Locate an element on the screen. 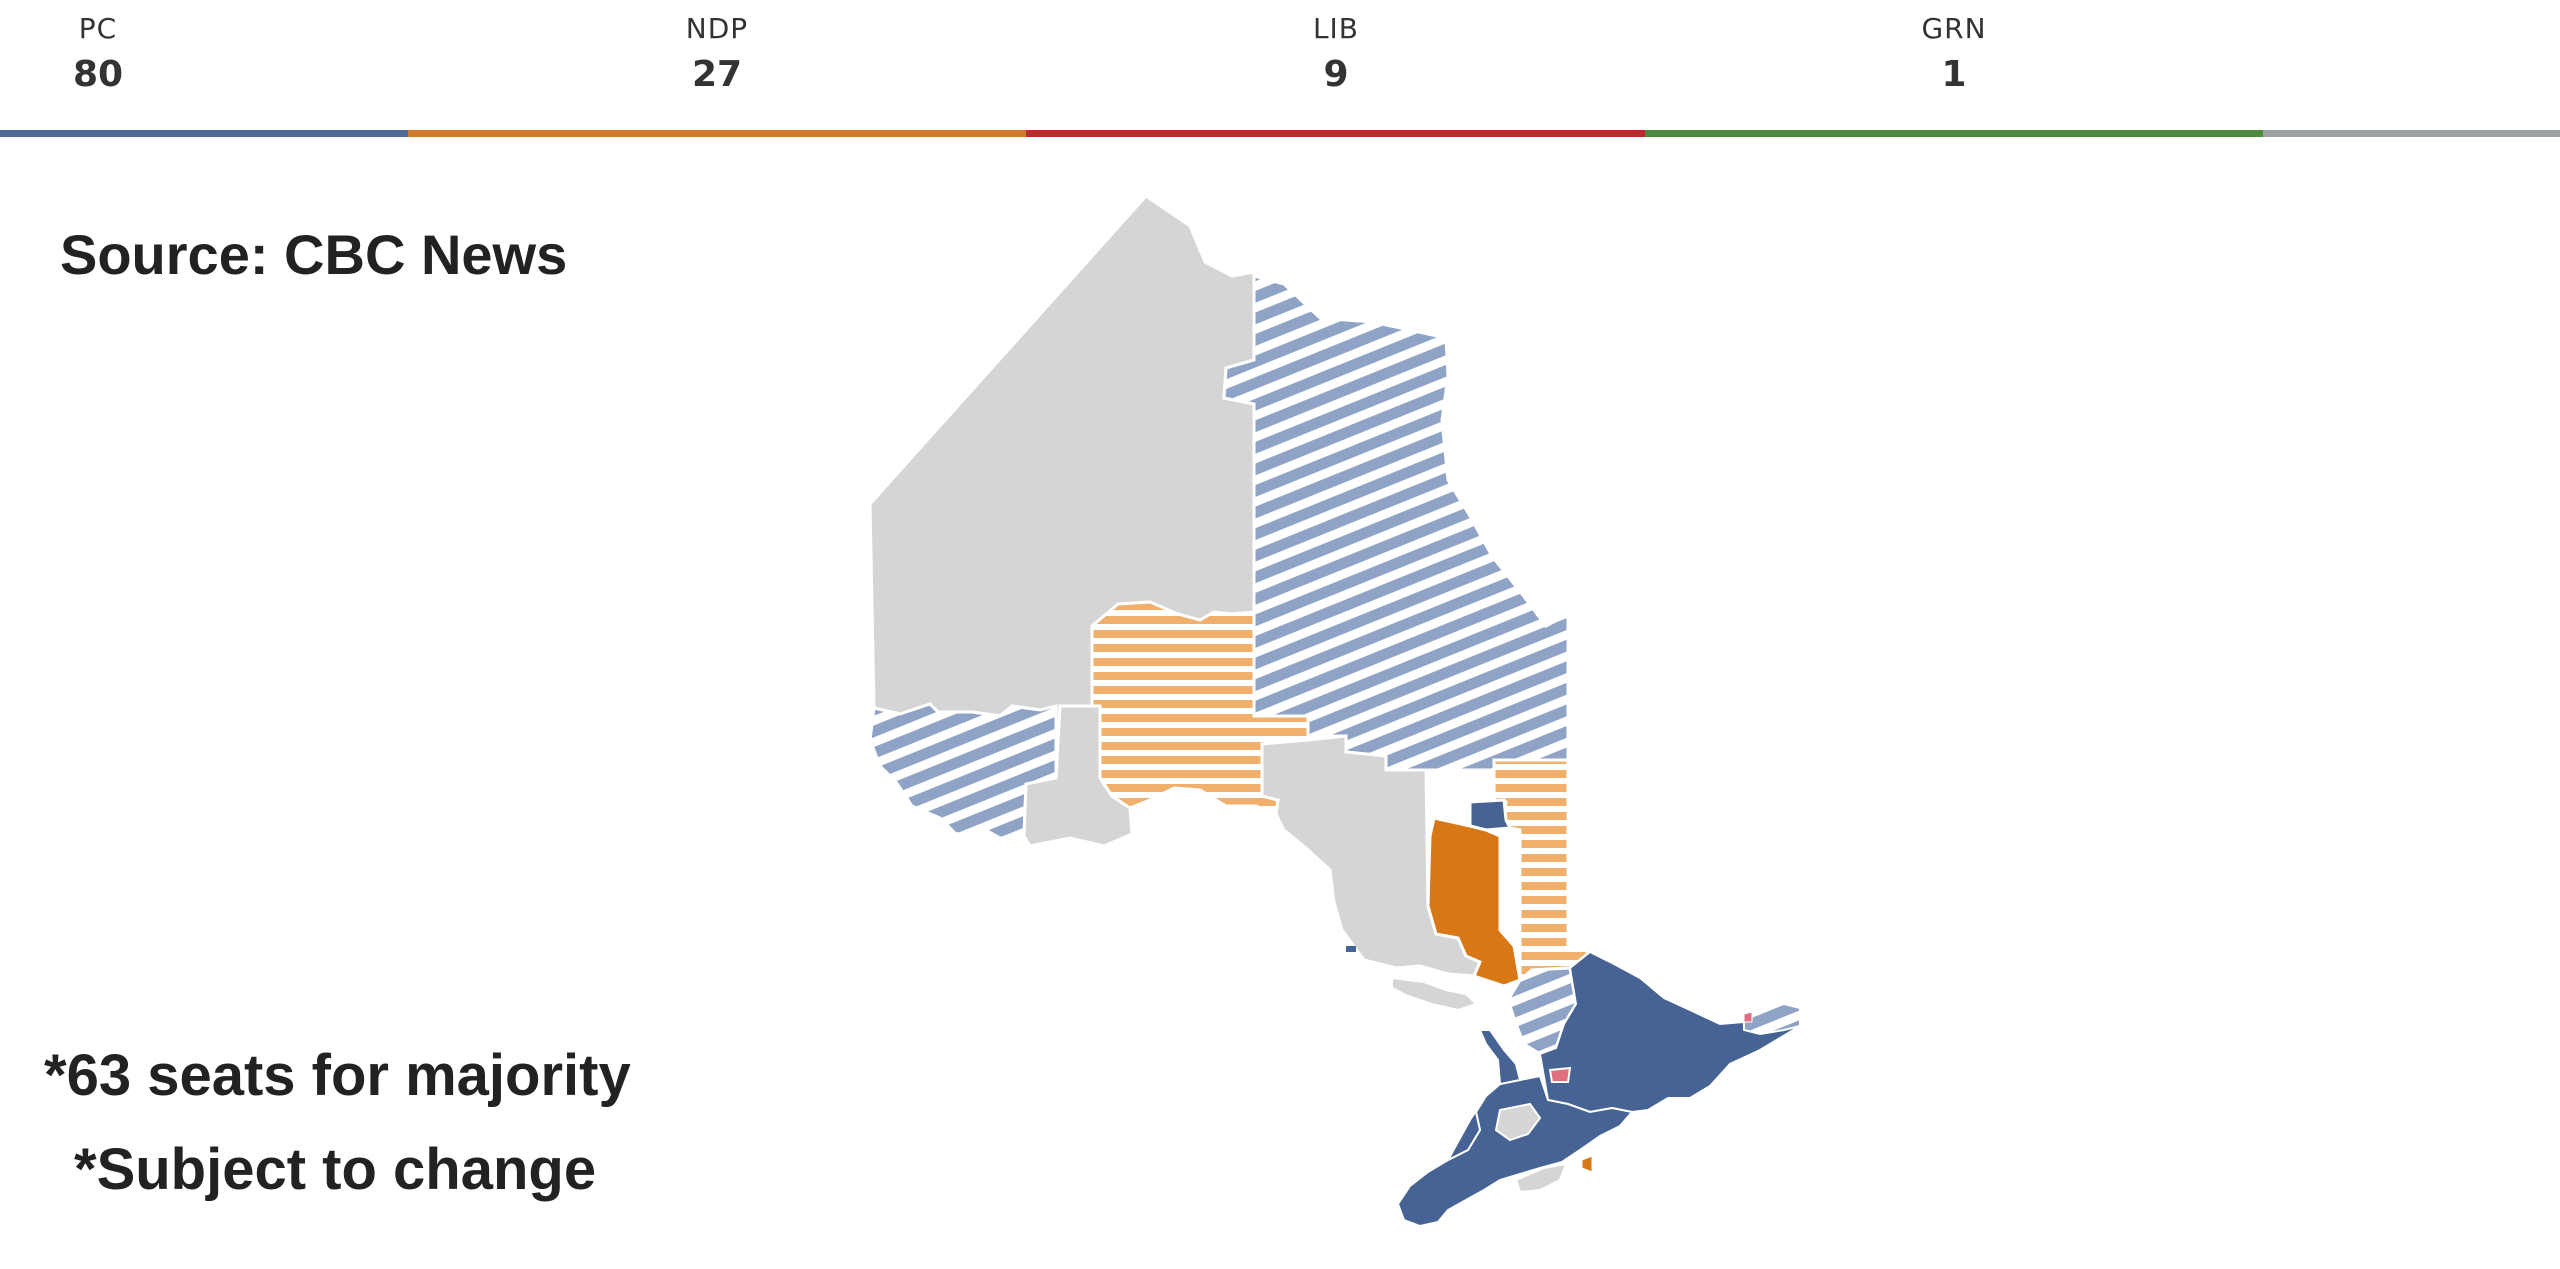 The height and width of the screenshot is (1269, 2560). subject-to-change-note: *Subject to change is located at coordinates (335, 1169).